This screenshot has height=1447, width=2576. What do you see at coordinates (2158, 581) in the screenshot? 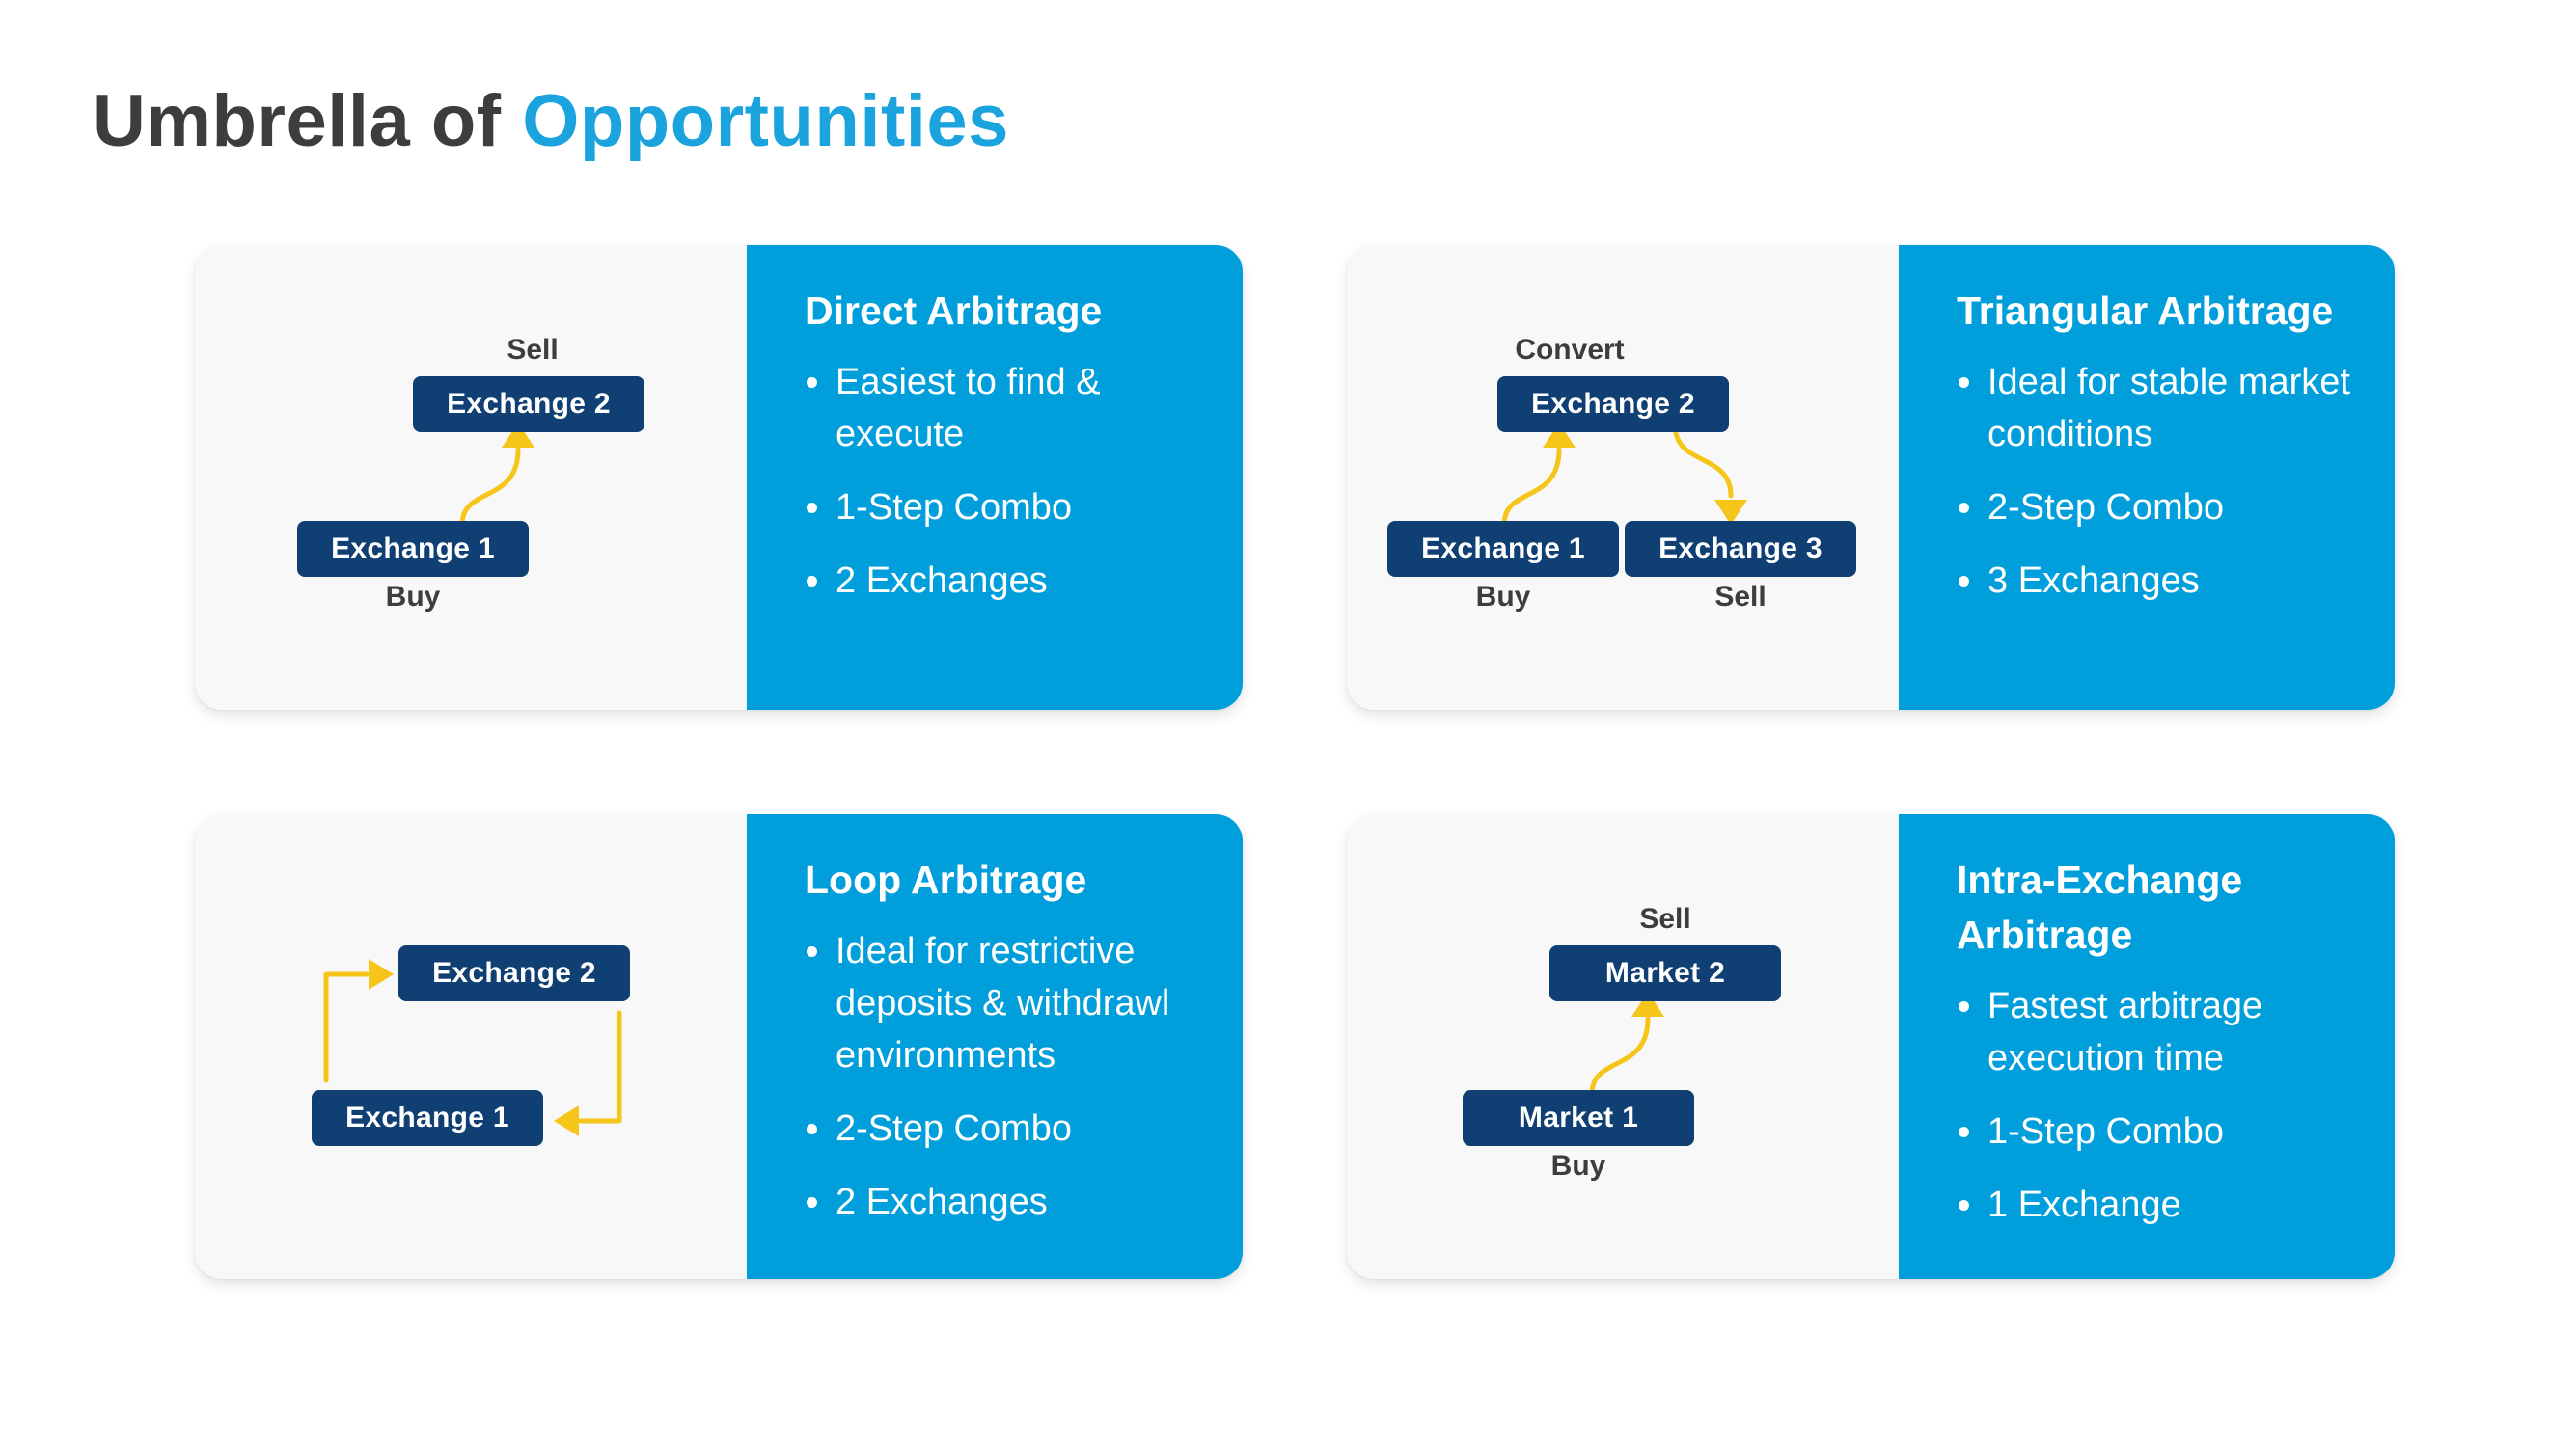
I see `bullet-item: 3 Exchanges` at bounding box center [2158, 581].